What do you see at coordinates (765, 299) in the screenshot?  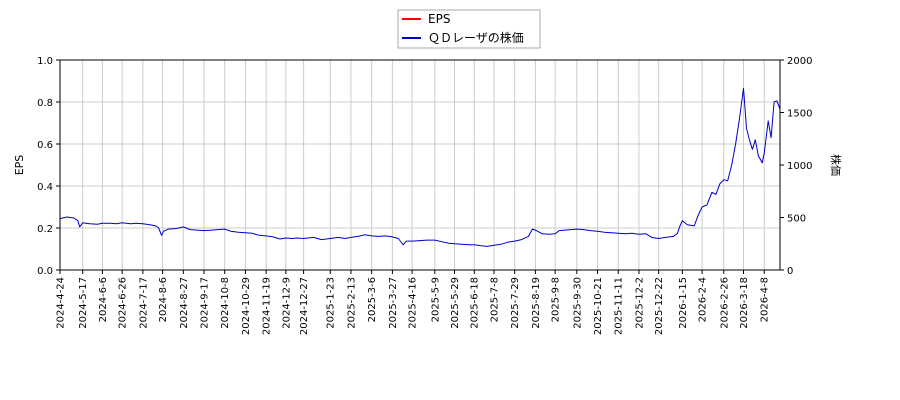 I see `x-tick-label: 2026-4-8` at bounding box center [765, 299].